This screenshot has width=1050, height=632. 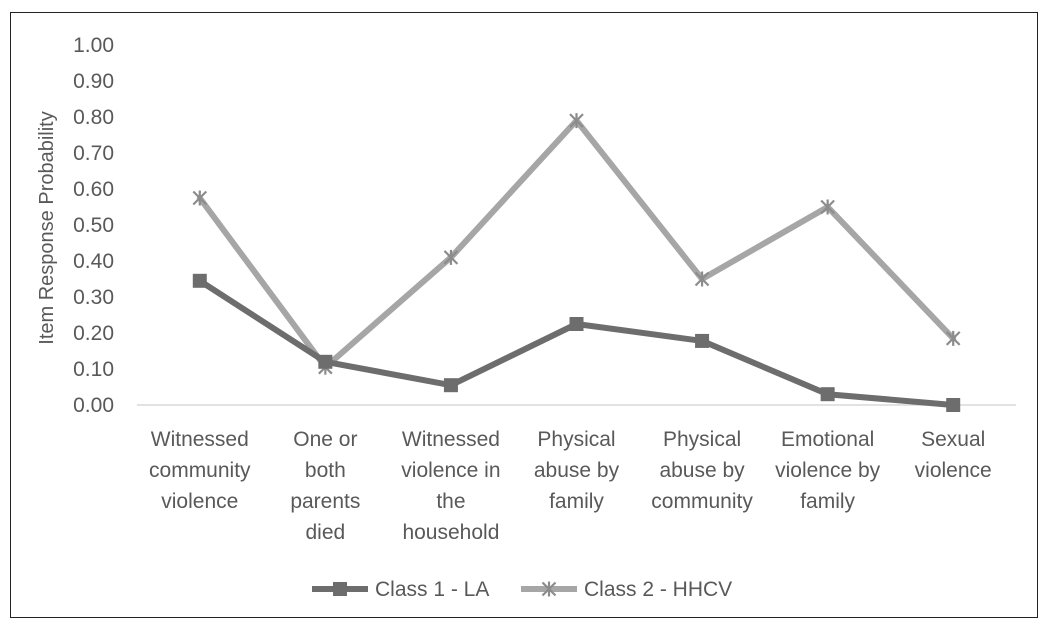 I want to click on x-category-label: Physical abuse by community, so click(x=702, y=470).